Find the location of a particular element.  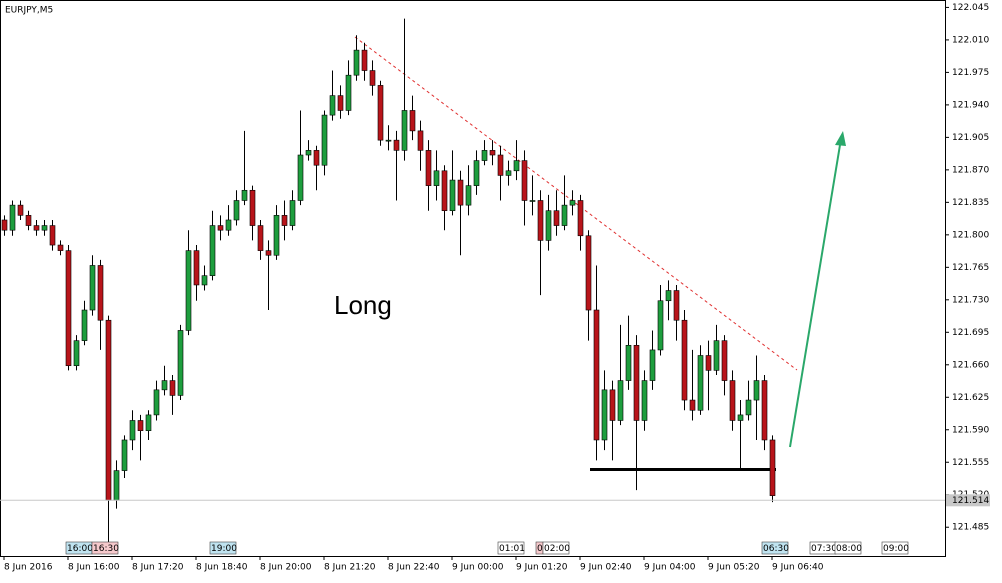

time-marker-label: 08:00 is located at coordinates (849, 549).